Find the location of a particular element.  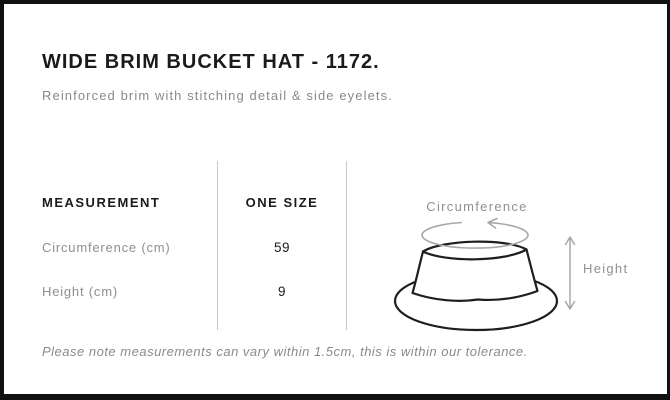

table-divider-right is located at coordinates (346, 245).